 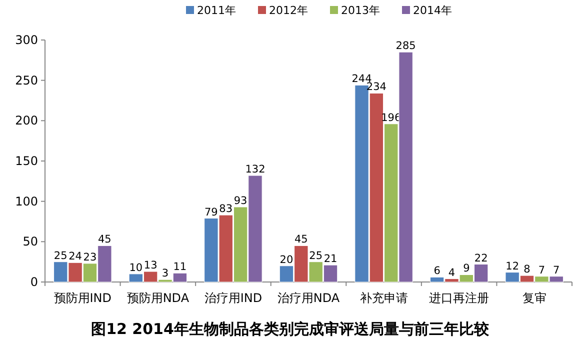 What do you see at coordinates (384, 298) in the screenshot?
I see `x-tick-label: 补充申请` at bounding box center [384, 298].